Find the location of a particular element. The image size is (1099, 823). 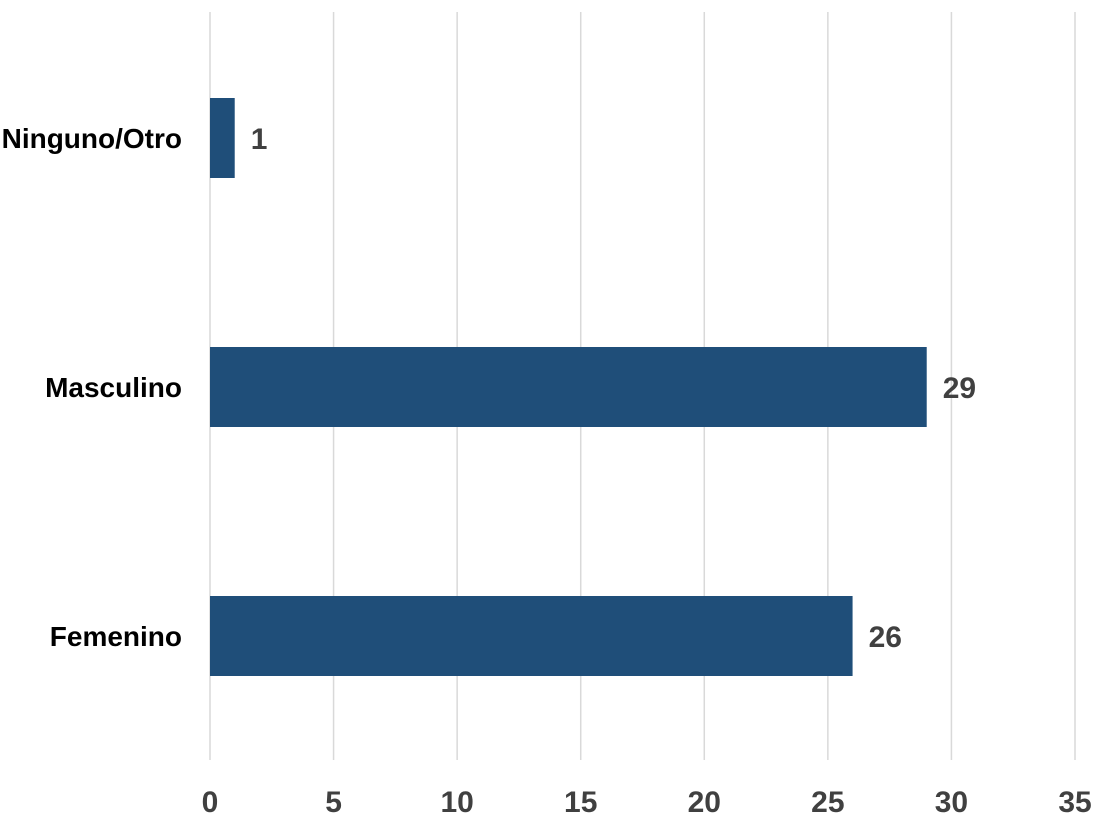

data-label: 26 is located at coordinates (885, 637).